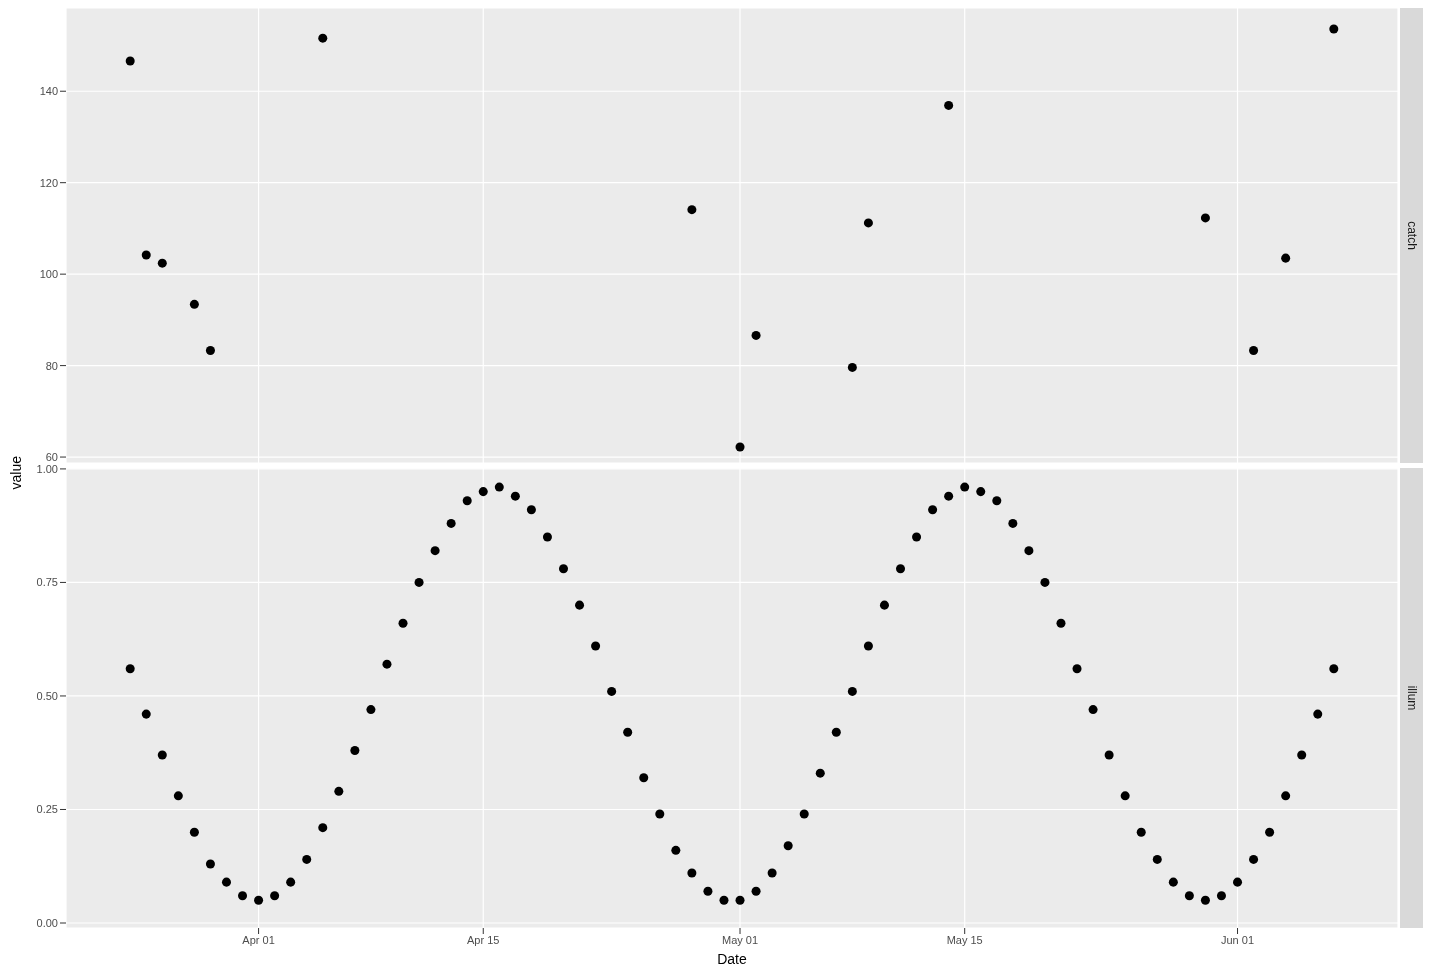 This screenshot has width=1437, height=972. Describe the element at coordinates (1411, 698) in the screenshot. I see `text: illum` at that location.